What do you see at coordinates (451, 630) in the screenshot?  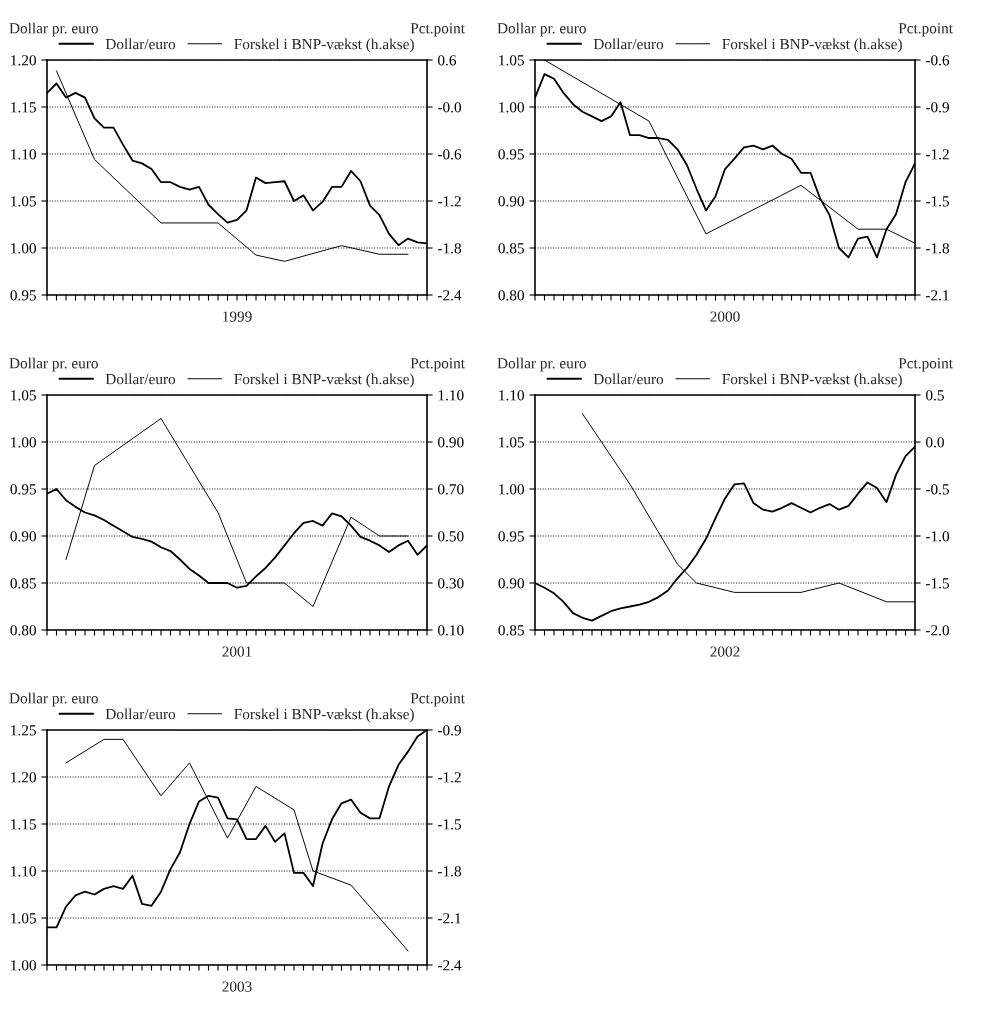 I see `y2-tick-label: 0.10` at bounding box center [451, 630].